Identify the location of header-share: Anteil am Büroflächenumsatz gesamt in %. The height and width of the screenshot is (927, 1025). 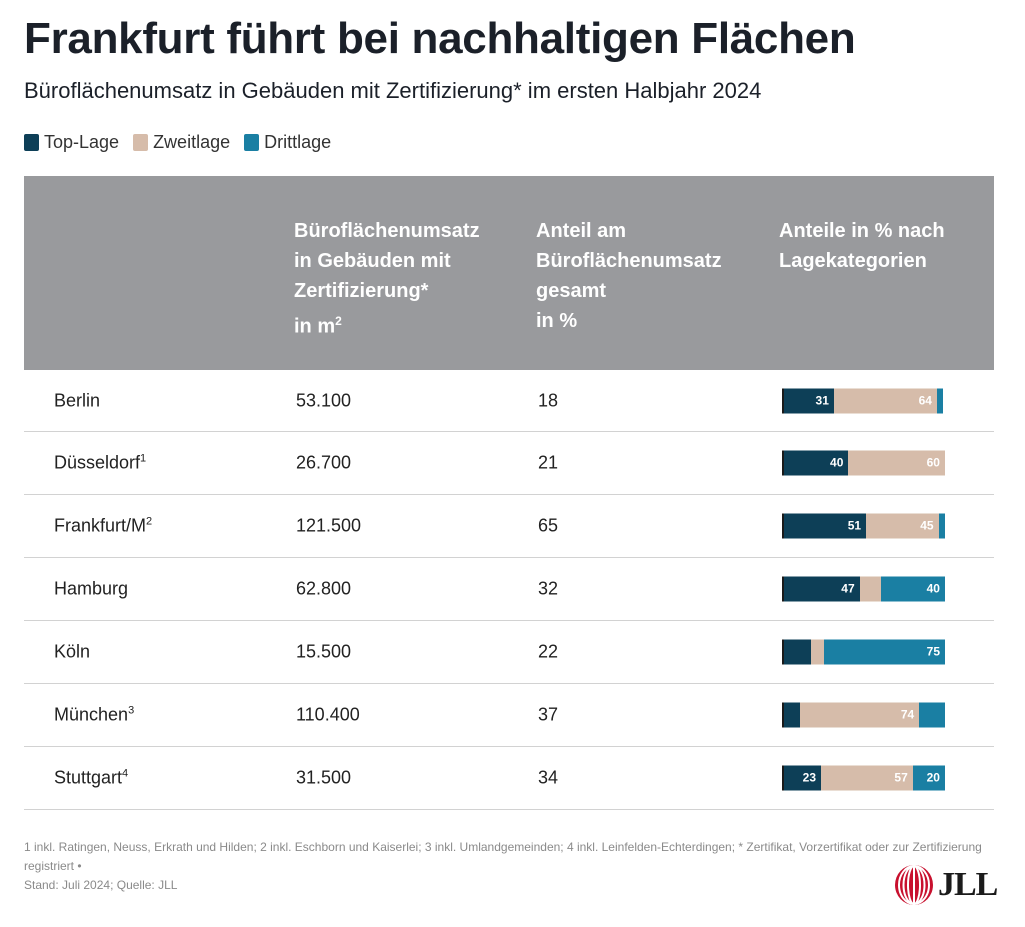
(629, 276).